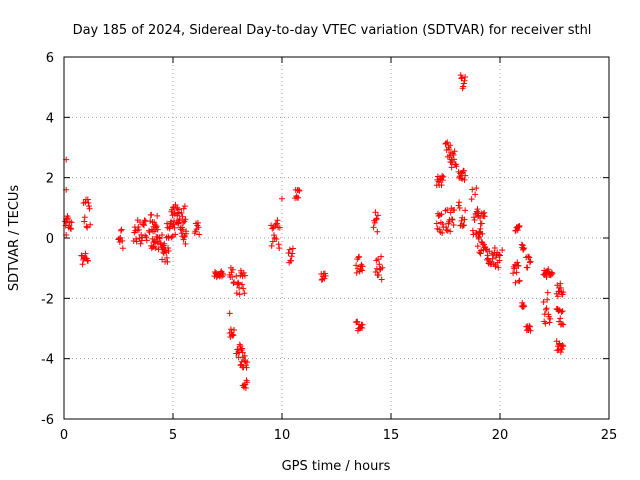 The image size is (640, 480). I want to click on x-axis-label: GPS time / hours, so click(336, 466).